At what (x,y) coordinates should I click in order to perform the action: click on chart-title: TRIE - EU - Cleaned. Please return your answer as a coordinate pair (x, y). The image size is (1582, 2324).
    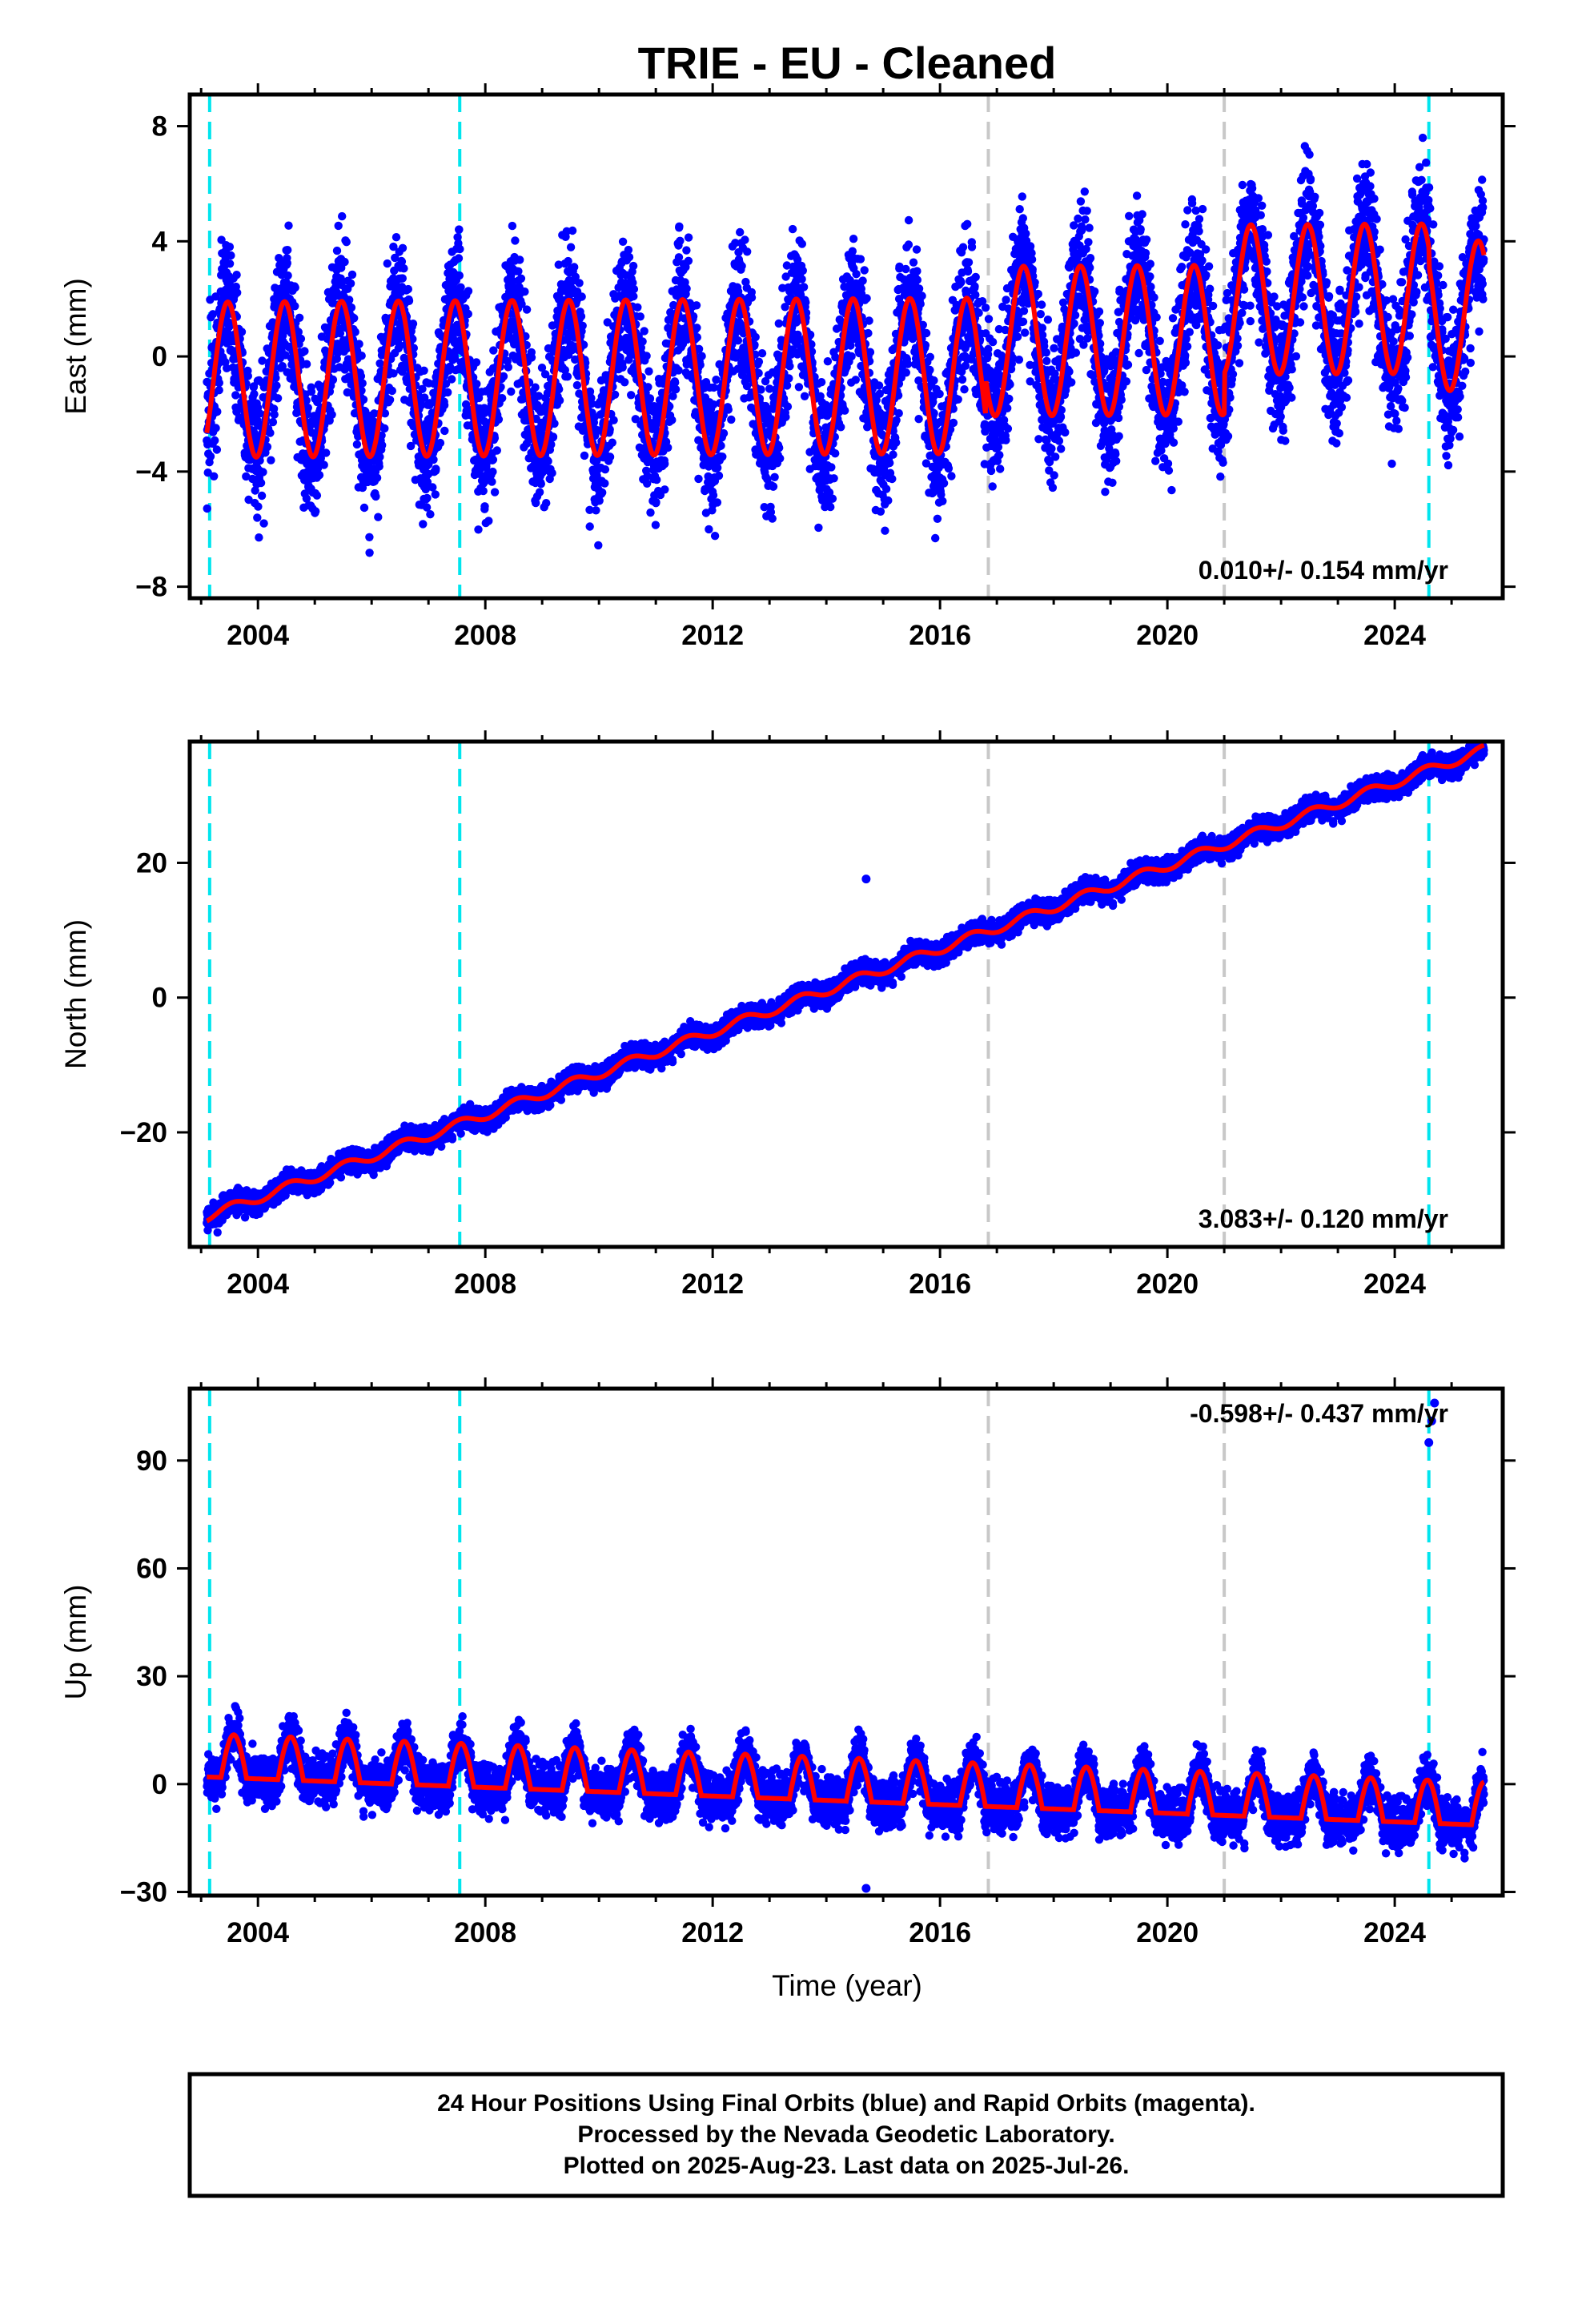
    Looking at the image, I should click on (847, 63).